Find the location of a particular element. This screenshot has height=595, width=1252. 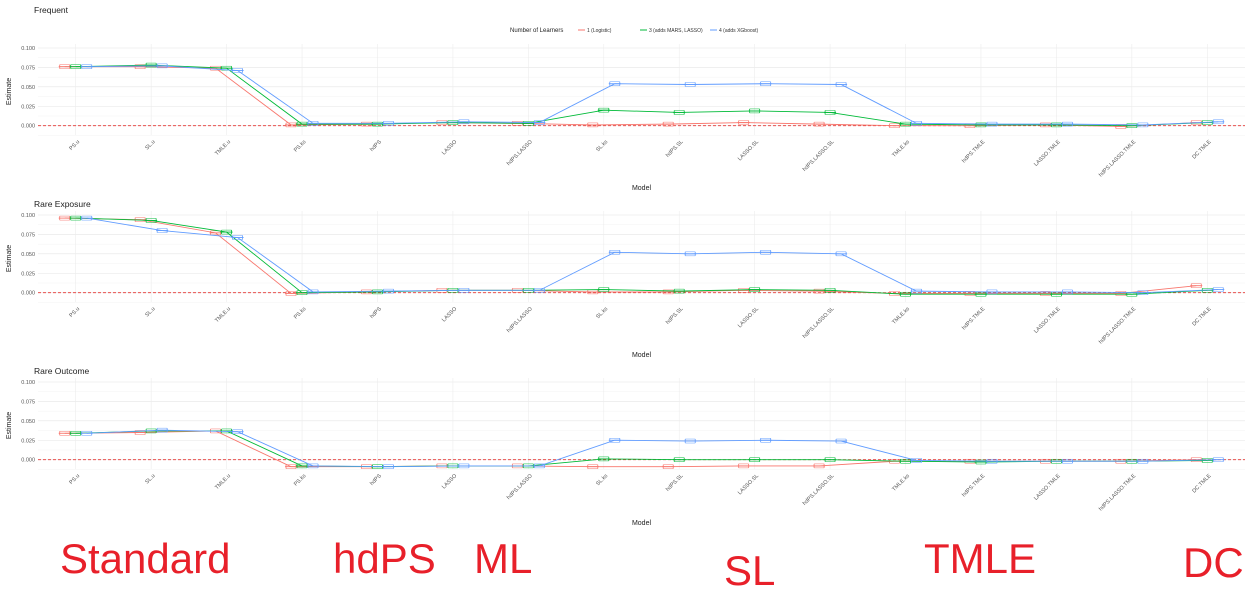

x-tick-label: TMLE.ks is located at coordinates (901, 483).